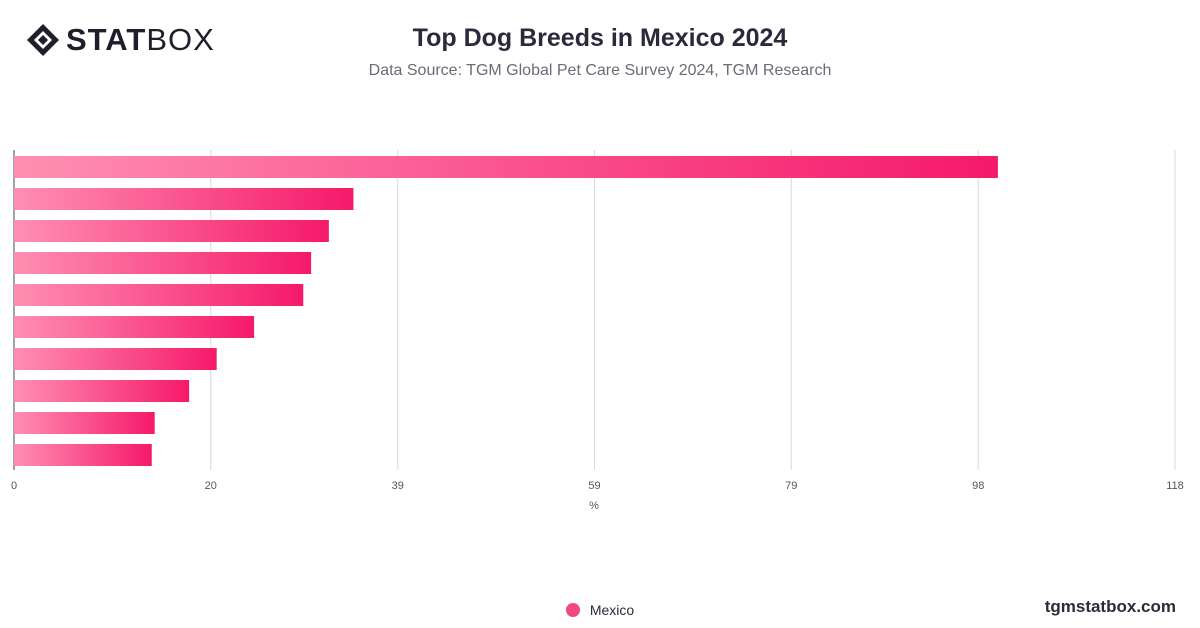 This screenshot has height=628, width=1200. What do you see at coordinates (978, 486) in the screenshot?
I see `x-tick-label: 98` at bounding box center [978, 486].